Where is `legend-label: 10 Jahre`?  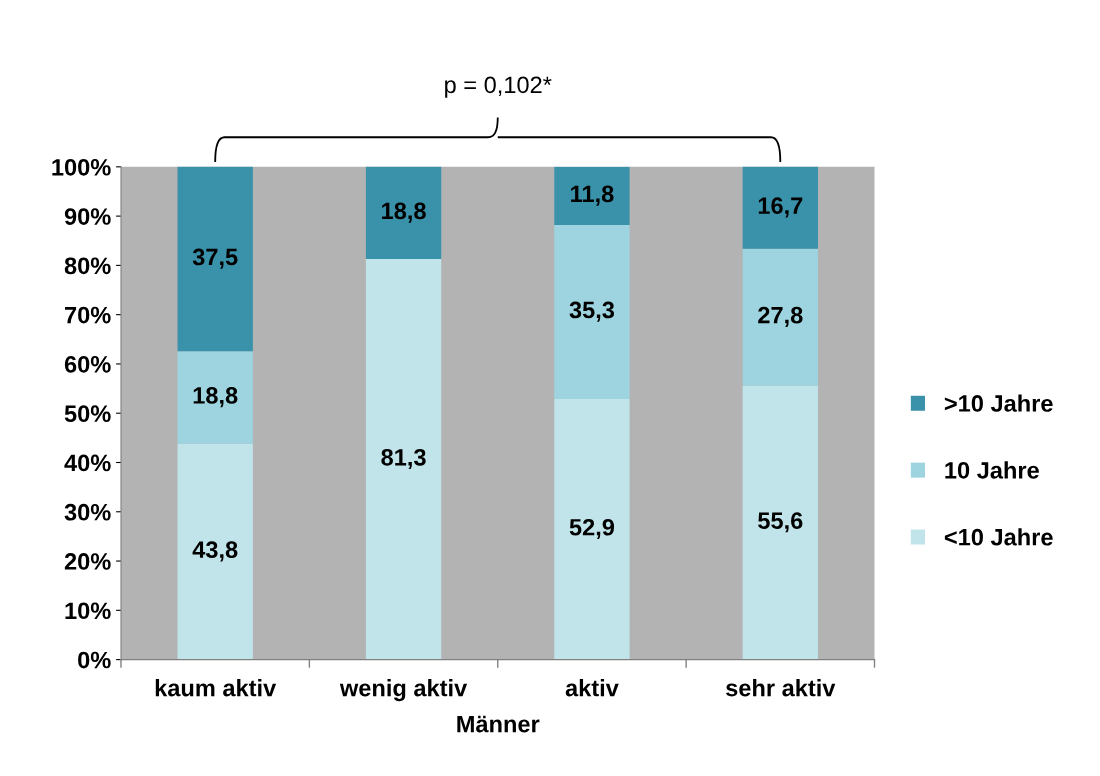 legend-label: 10 Jahre is located at coordinates (992, 470).